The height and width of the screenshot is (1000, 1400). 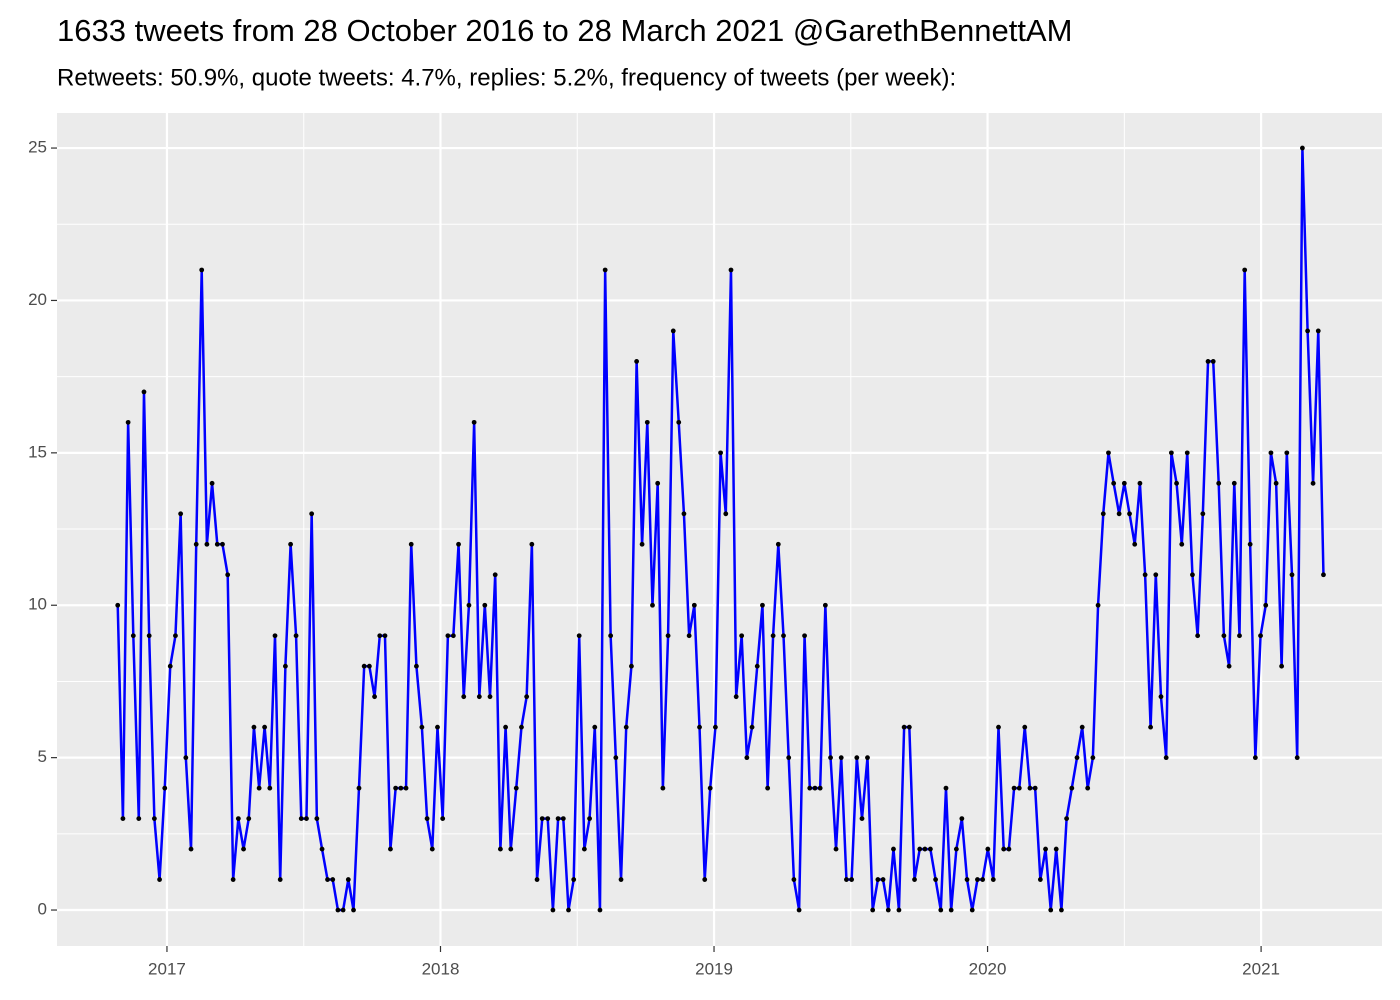 I want to click on y-tick-label: 0, so click(x=42, y=909).